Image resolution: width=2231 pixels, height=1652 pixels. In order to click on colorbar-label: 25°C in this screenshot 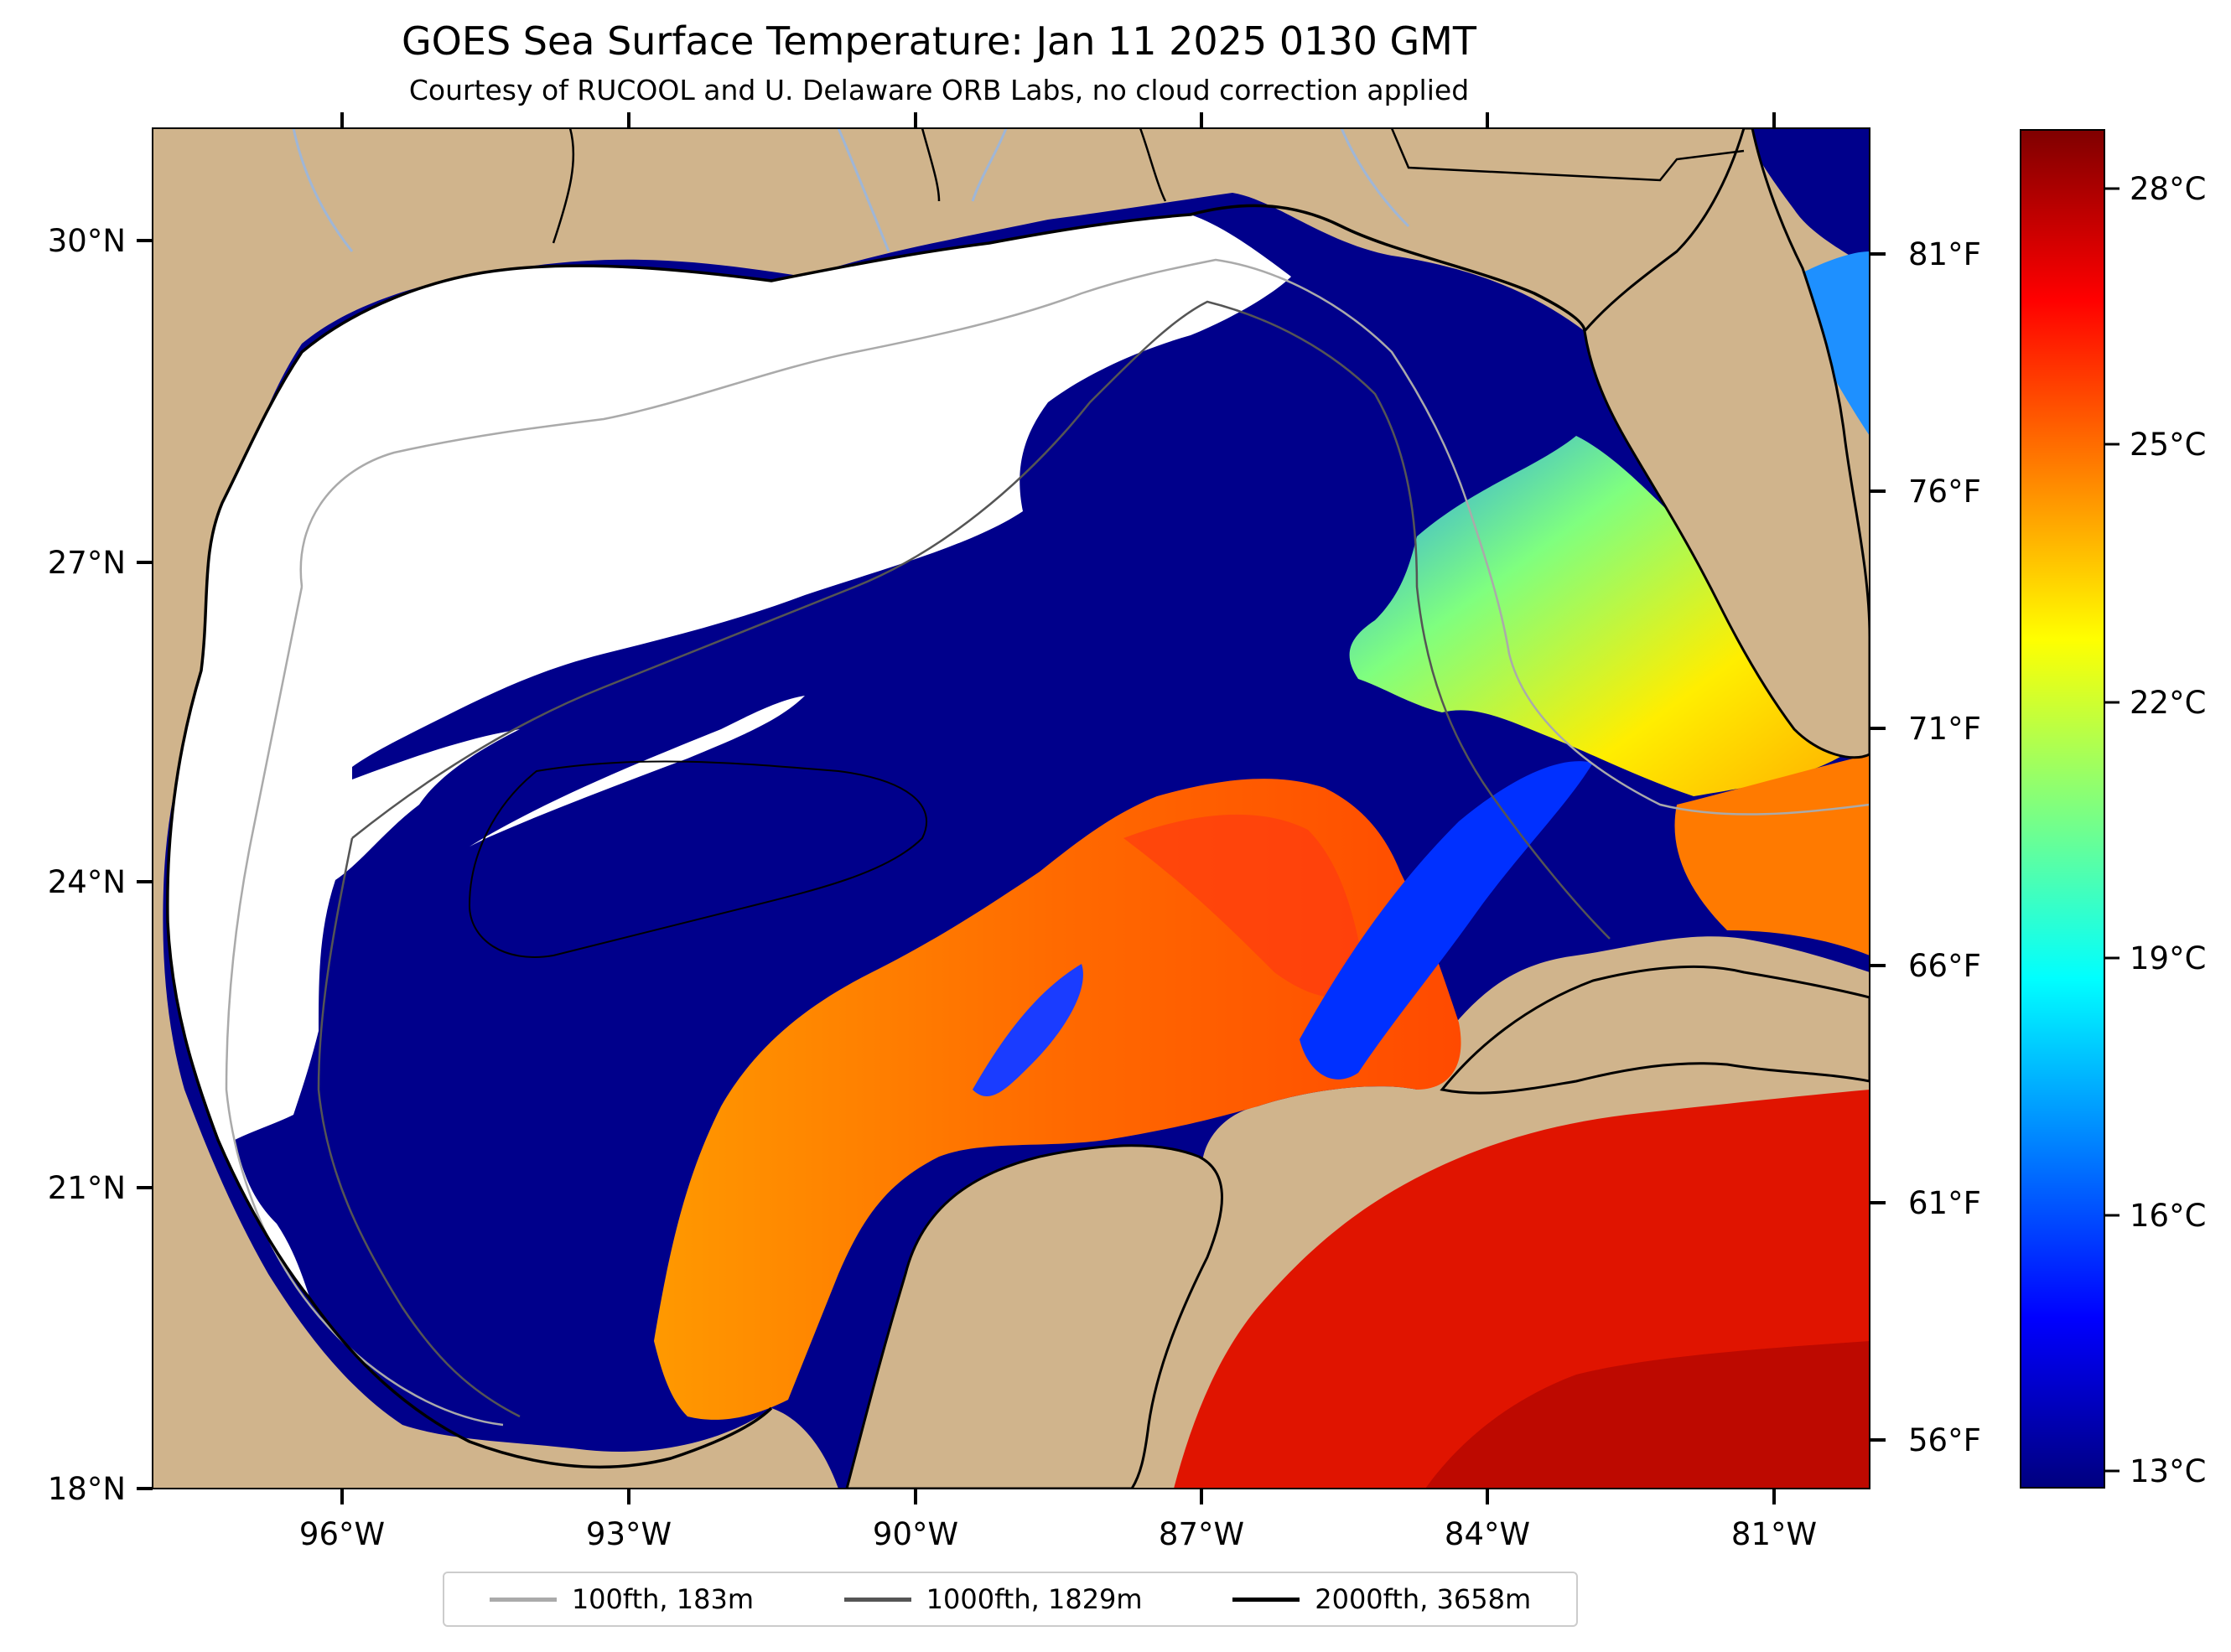, I will do `click(2168, 445)`.